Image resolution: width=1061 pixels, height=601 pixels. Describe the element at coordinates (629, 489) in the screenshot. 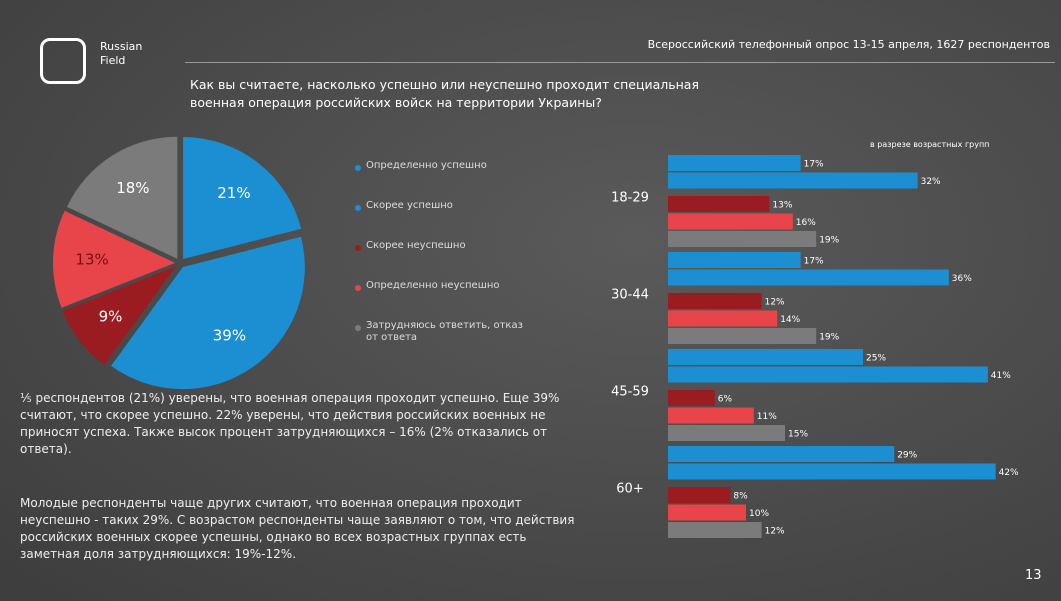

I see `y-tick-label: 60+` at that location.